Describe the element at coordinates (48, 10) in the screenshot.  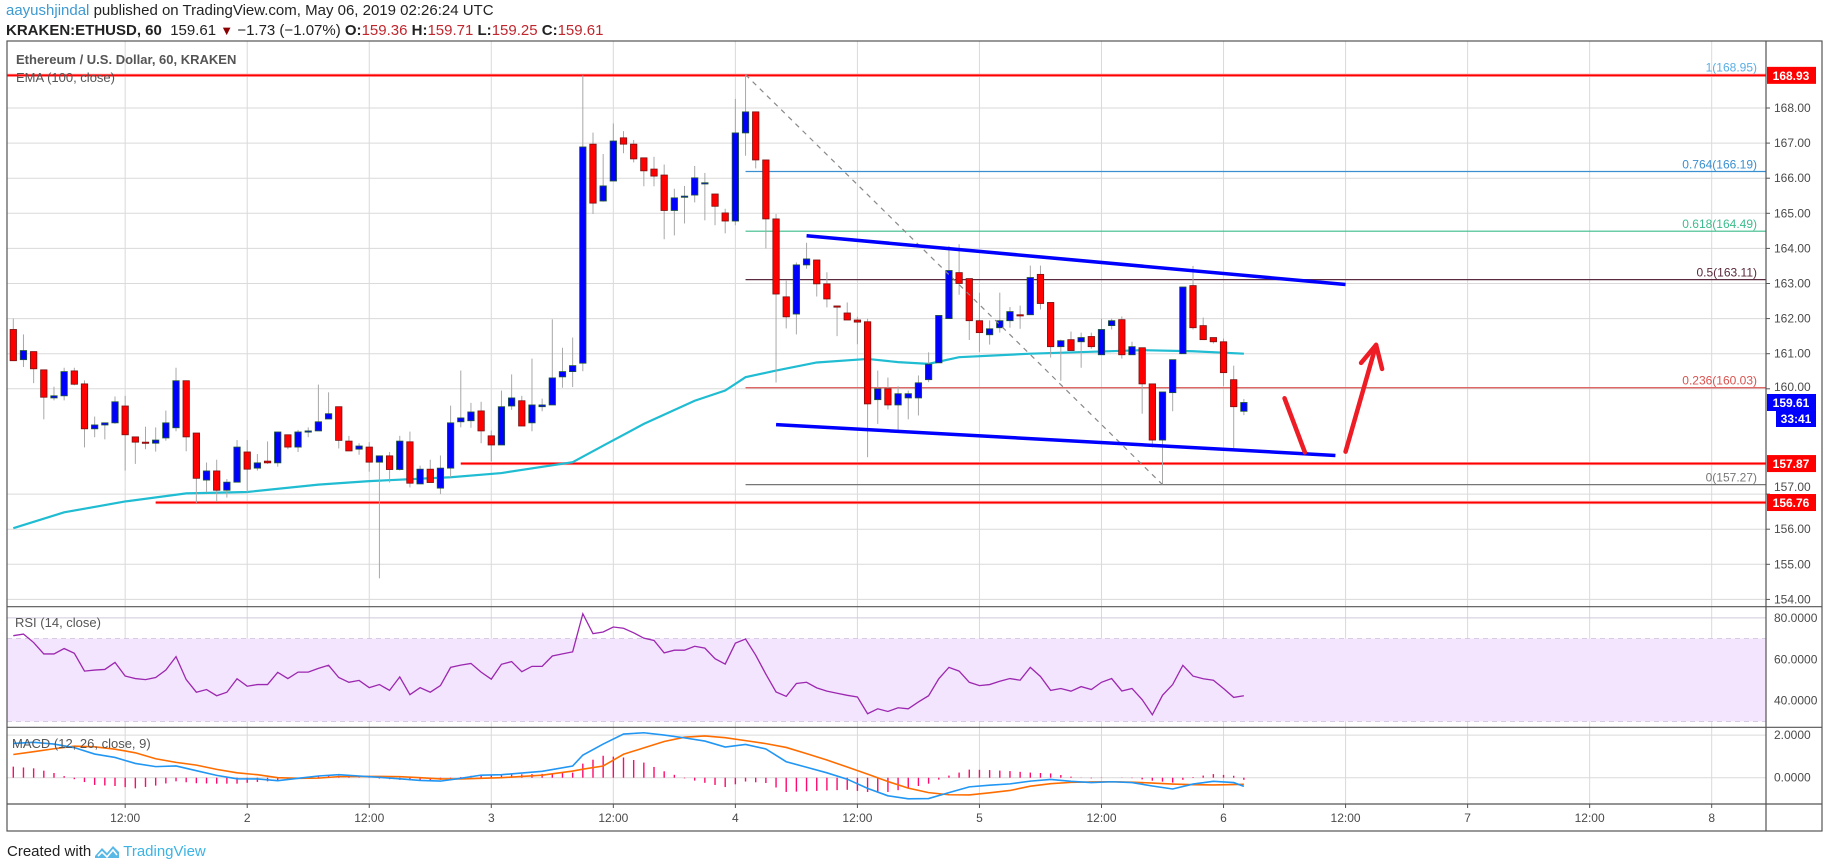
I see `author-link: aayushjindal` at that location.